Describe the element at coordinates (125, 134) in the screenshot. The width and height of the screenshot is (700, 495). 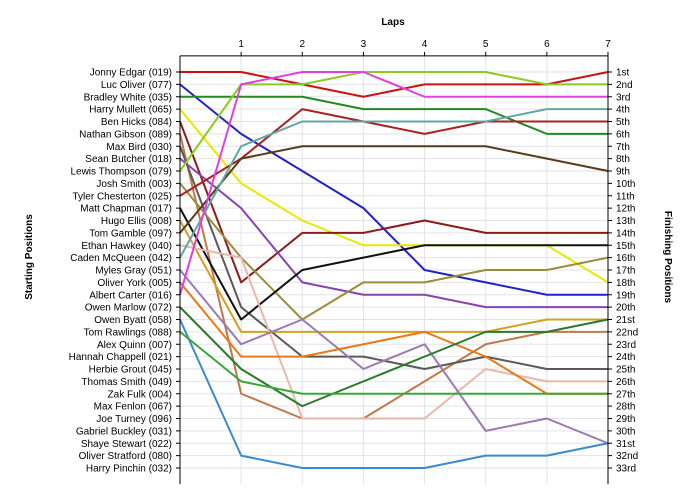
I see `starting-position-label: Nathan Gibson (089)` at that location.